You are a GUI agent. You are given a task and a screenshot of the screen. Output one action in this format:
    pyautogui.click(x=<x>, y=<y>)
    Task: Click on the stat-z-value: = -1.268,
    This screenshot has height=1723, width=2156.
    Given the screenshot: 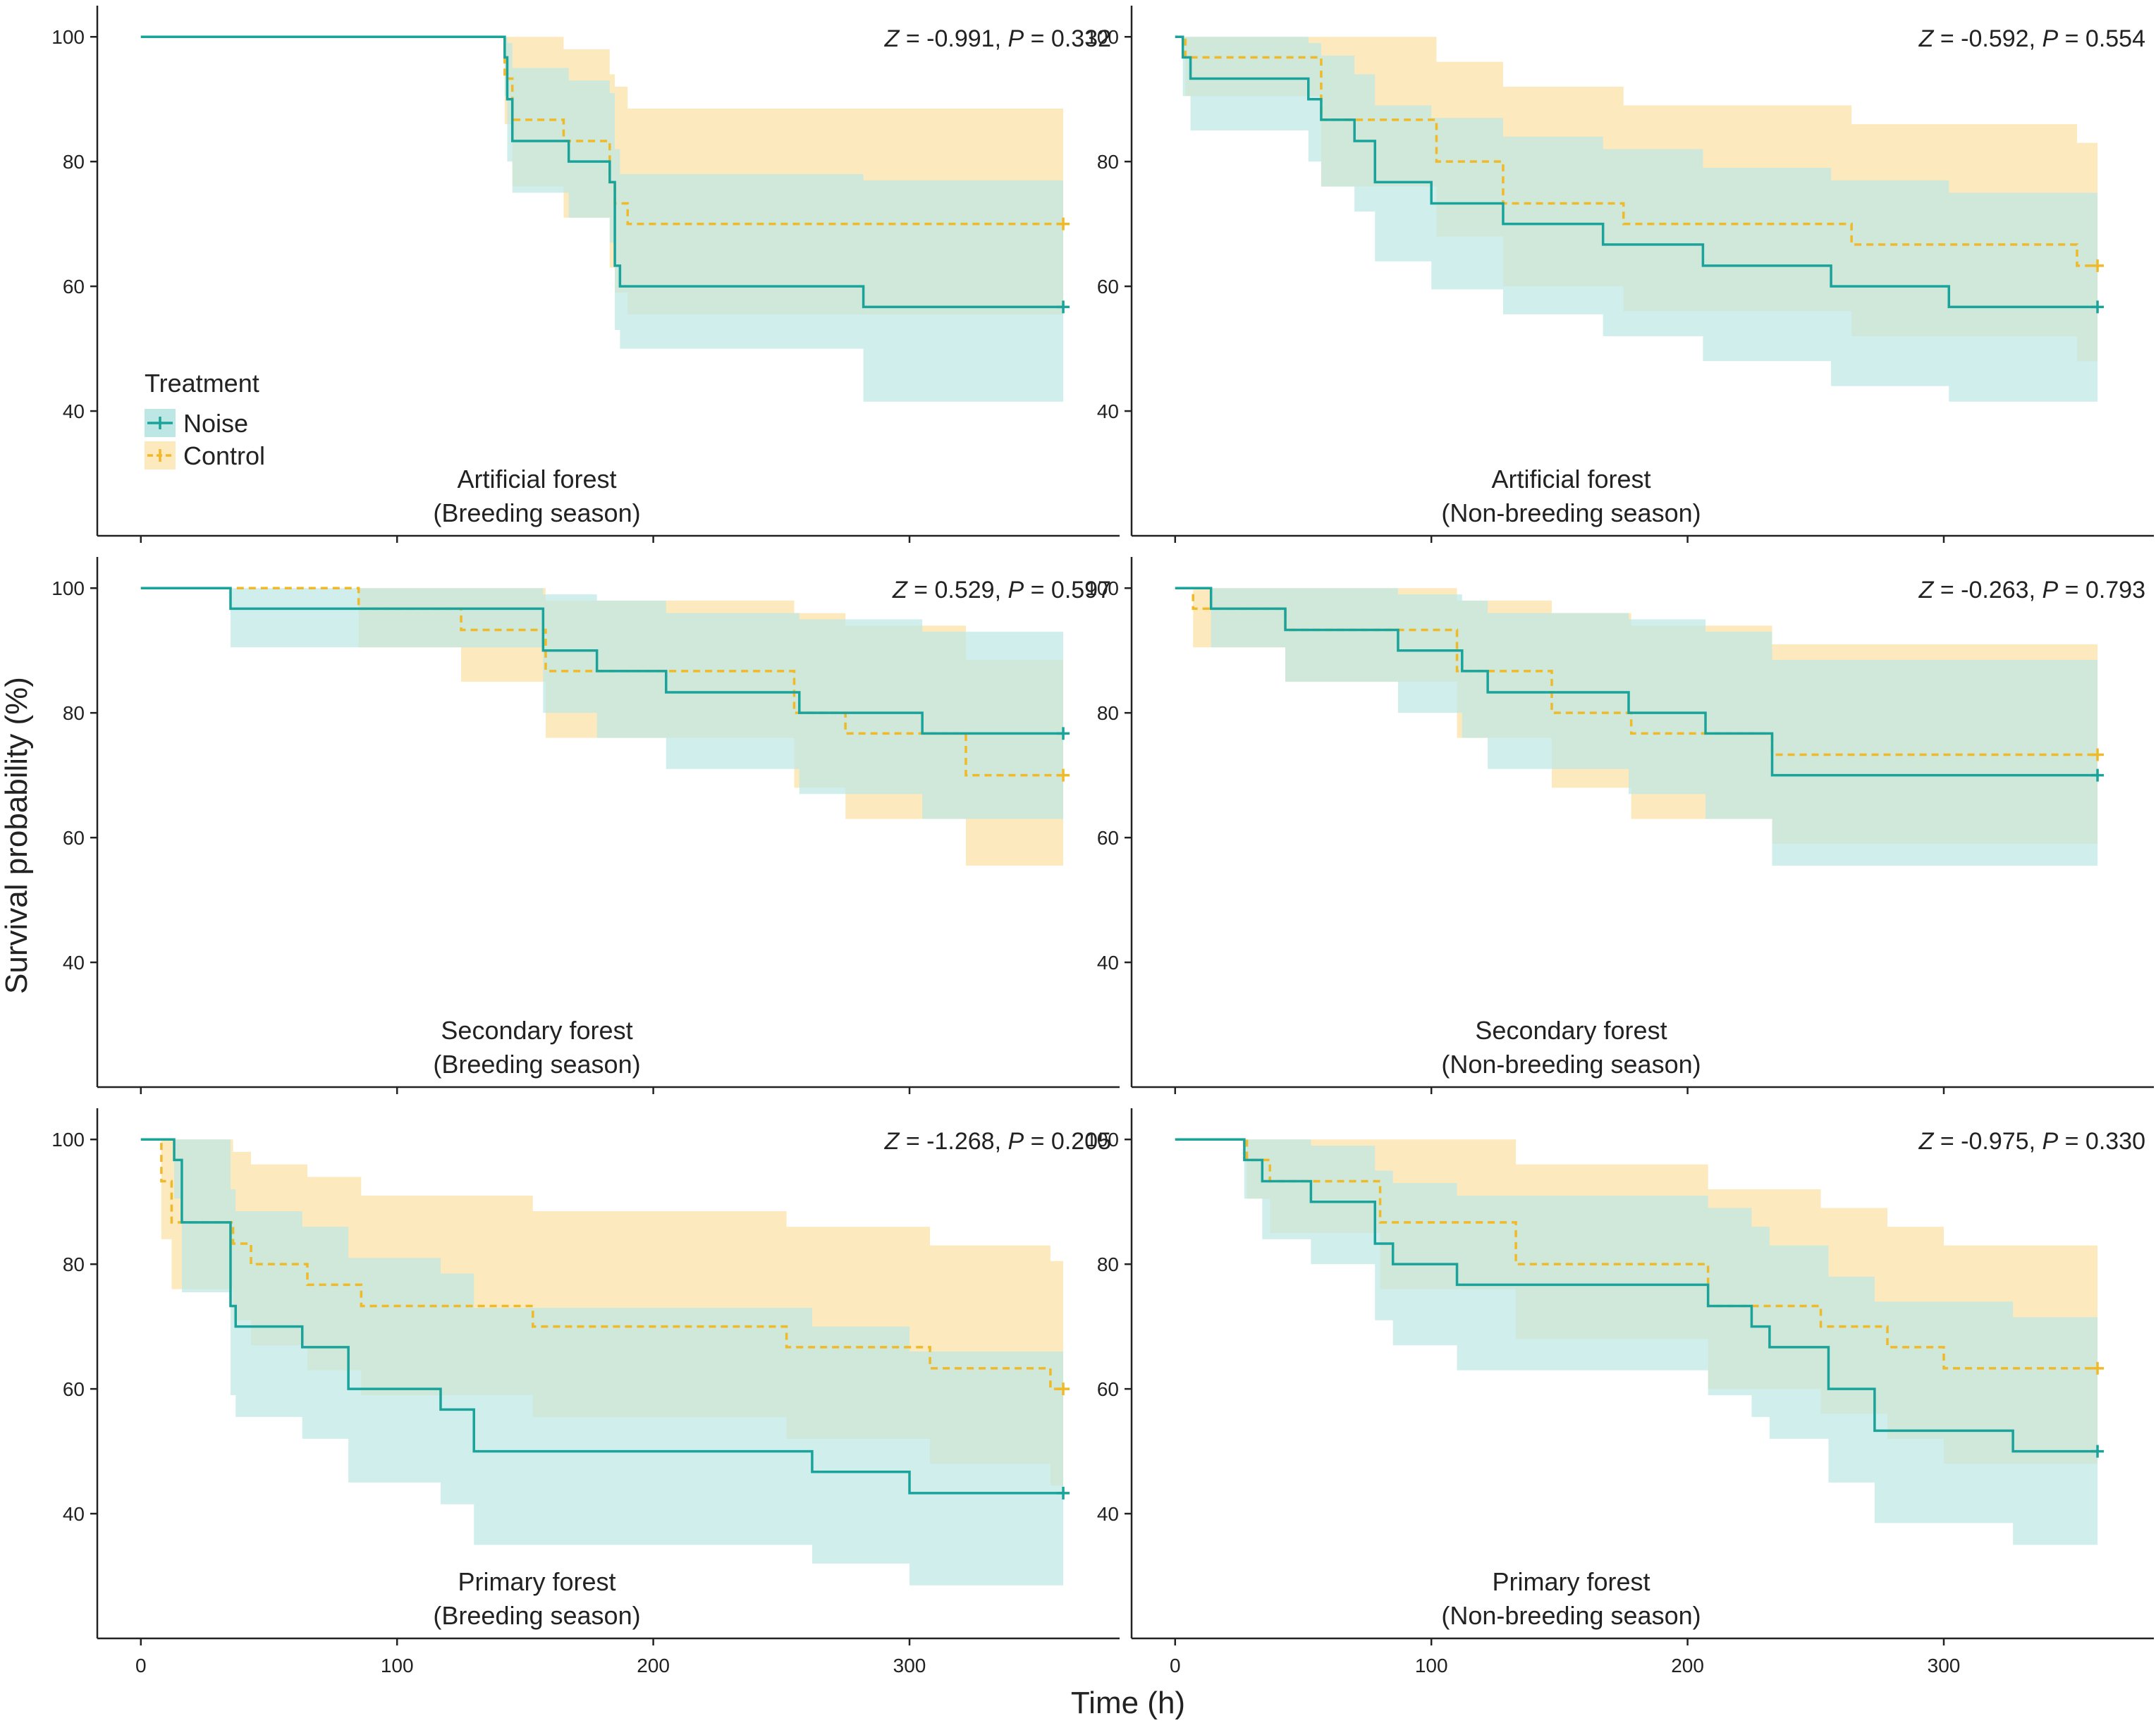 What is the action you would take?
    pyautogui.click(x=953, y=1141)
    